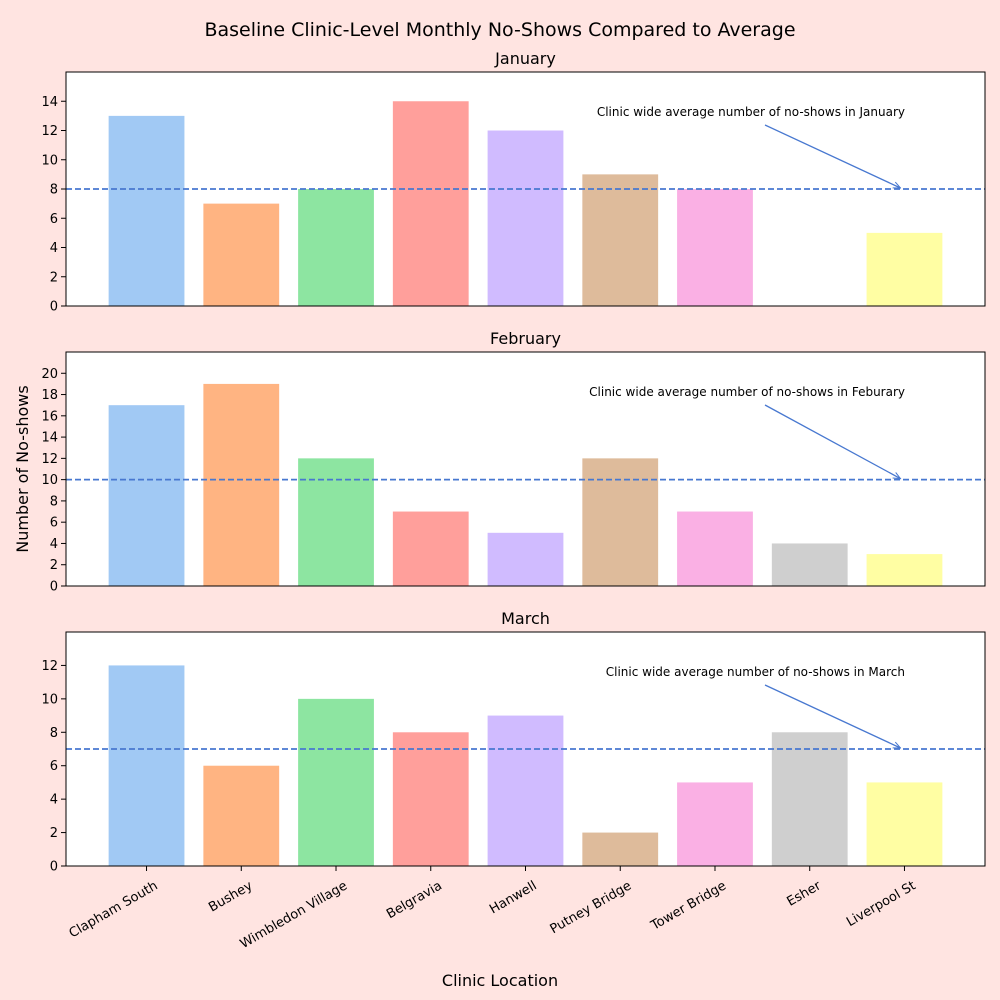 Image resolution: width=1000 pixels, height=1000 pixels. Describe the element at coordinates (49, 374) in the screenshot. I see `y-tick-label: 20` at that location.